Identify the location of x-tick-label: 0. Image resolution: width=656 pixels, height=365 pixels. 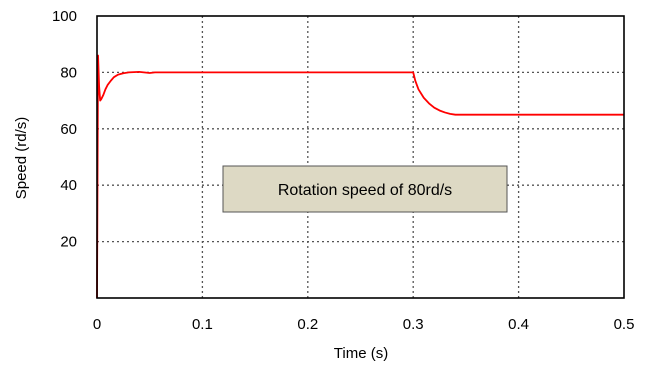
(97, 324).